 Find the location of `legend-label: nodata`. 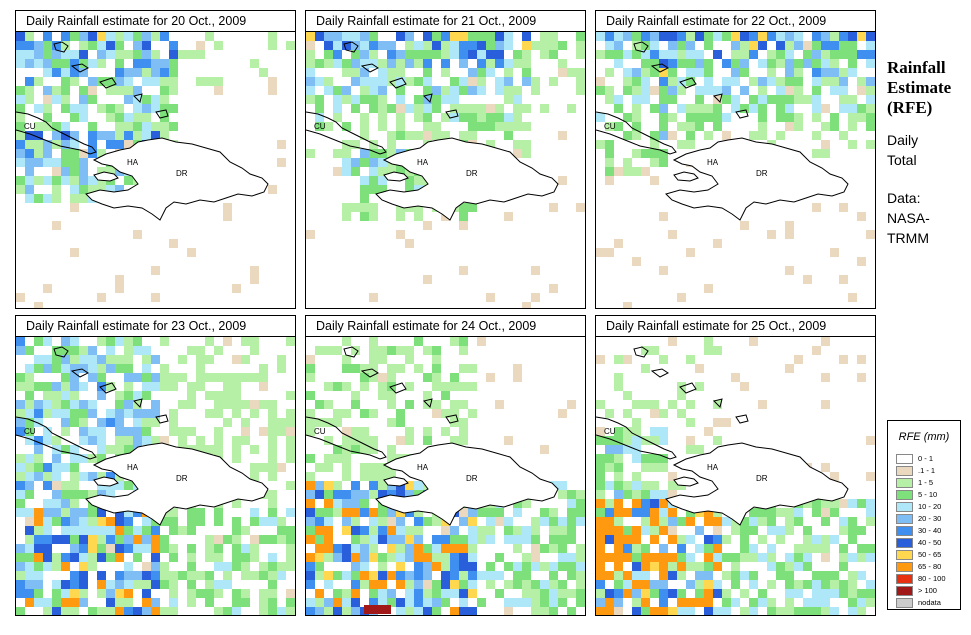

legend-label: nodata is located at coordinates (929, 602).